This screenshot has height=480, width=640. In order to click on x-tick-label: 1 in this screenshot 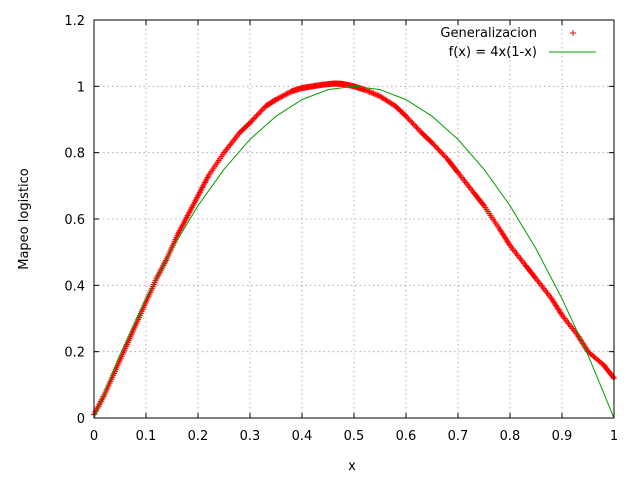, I will do `click(614, 436)`.